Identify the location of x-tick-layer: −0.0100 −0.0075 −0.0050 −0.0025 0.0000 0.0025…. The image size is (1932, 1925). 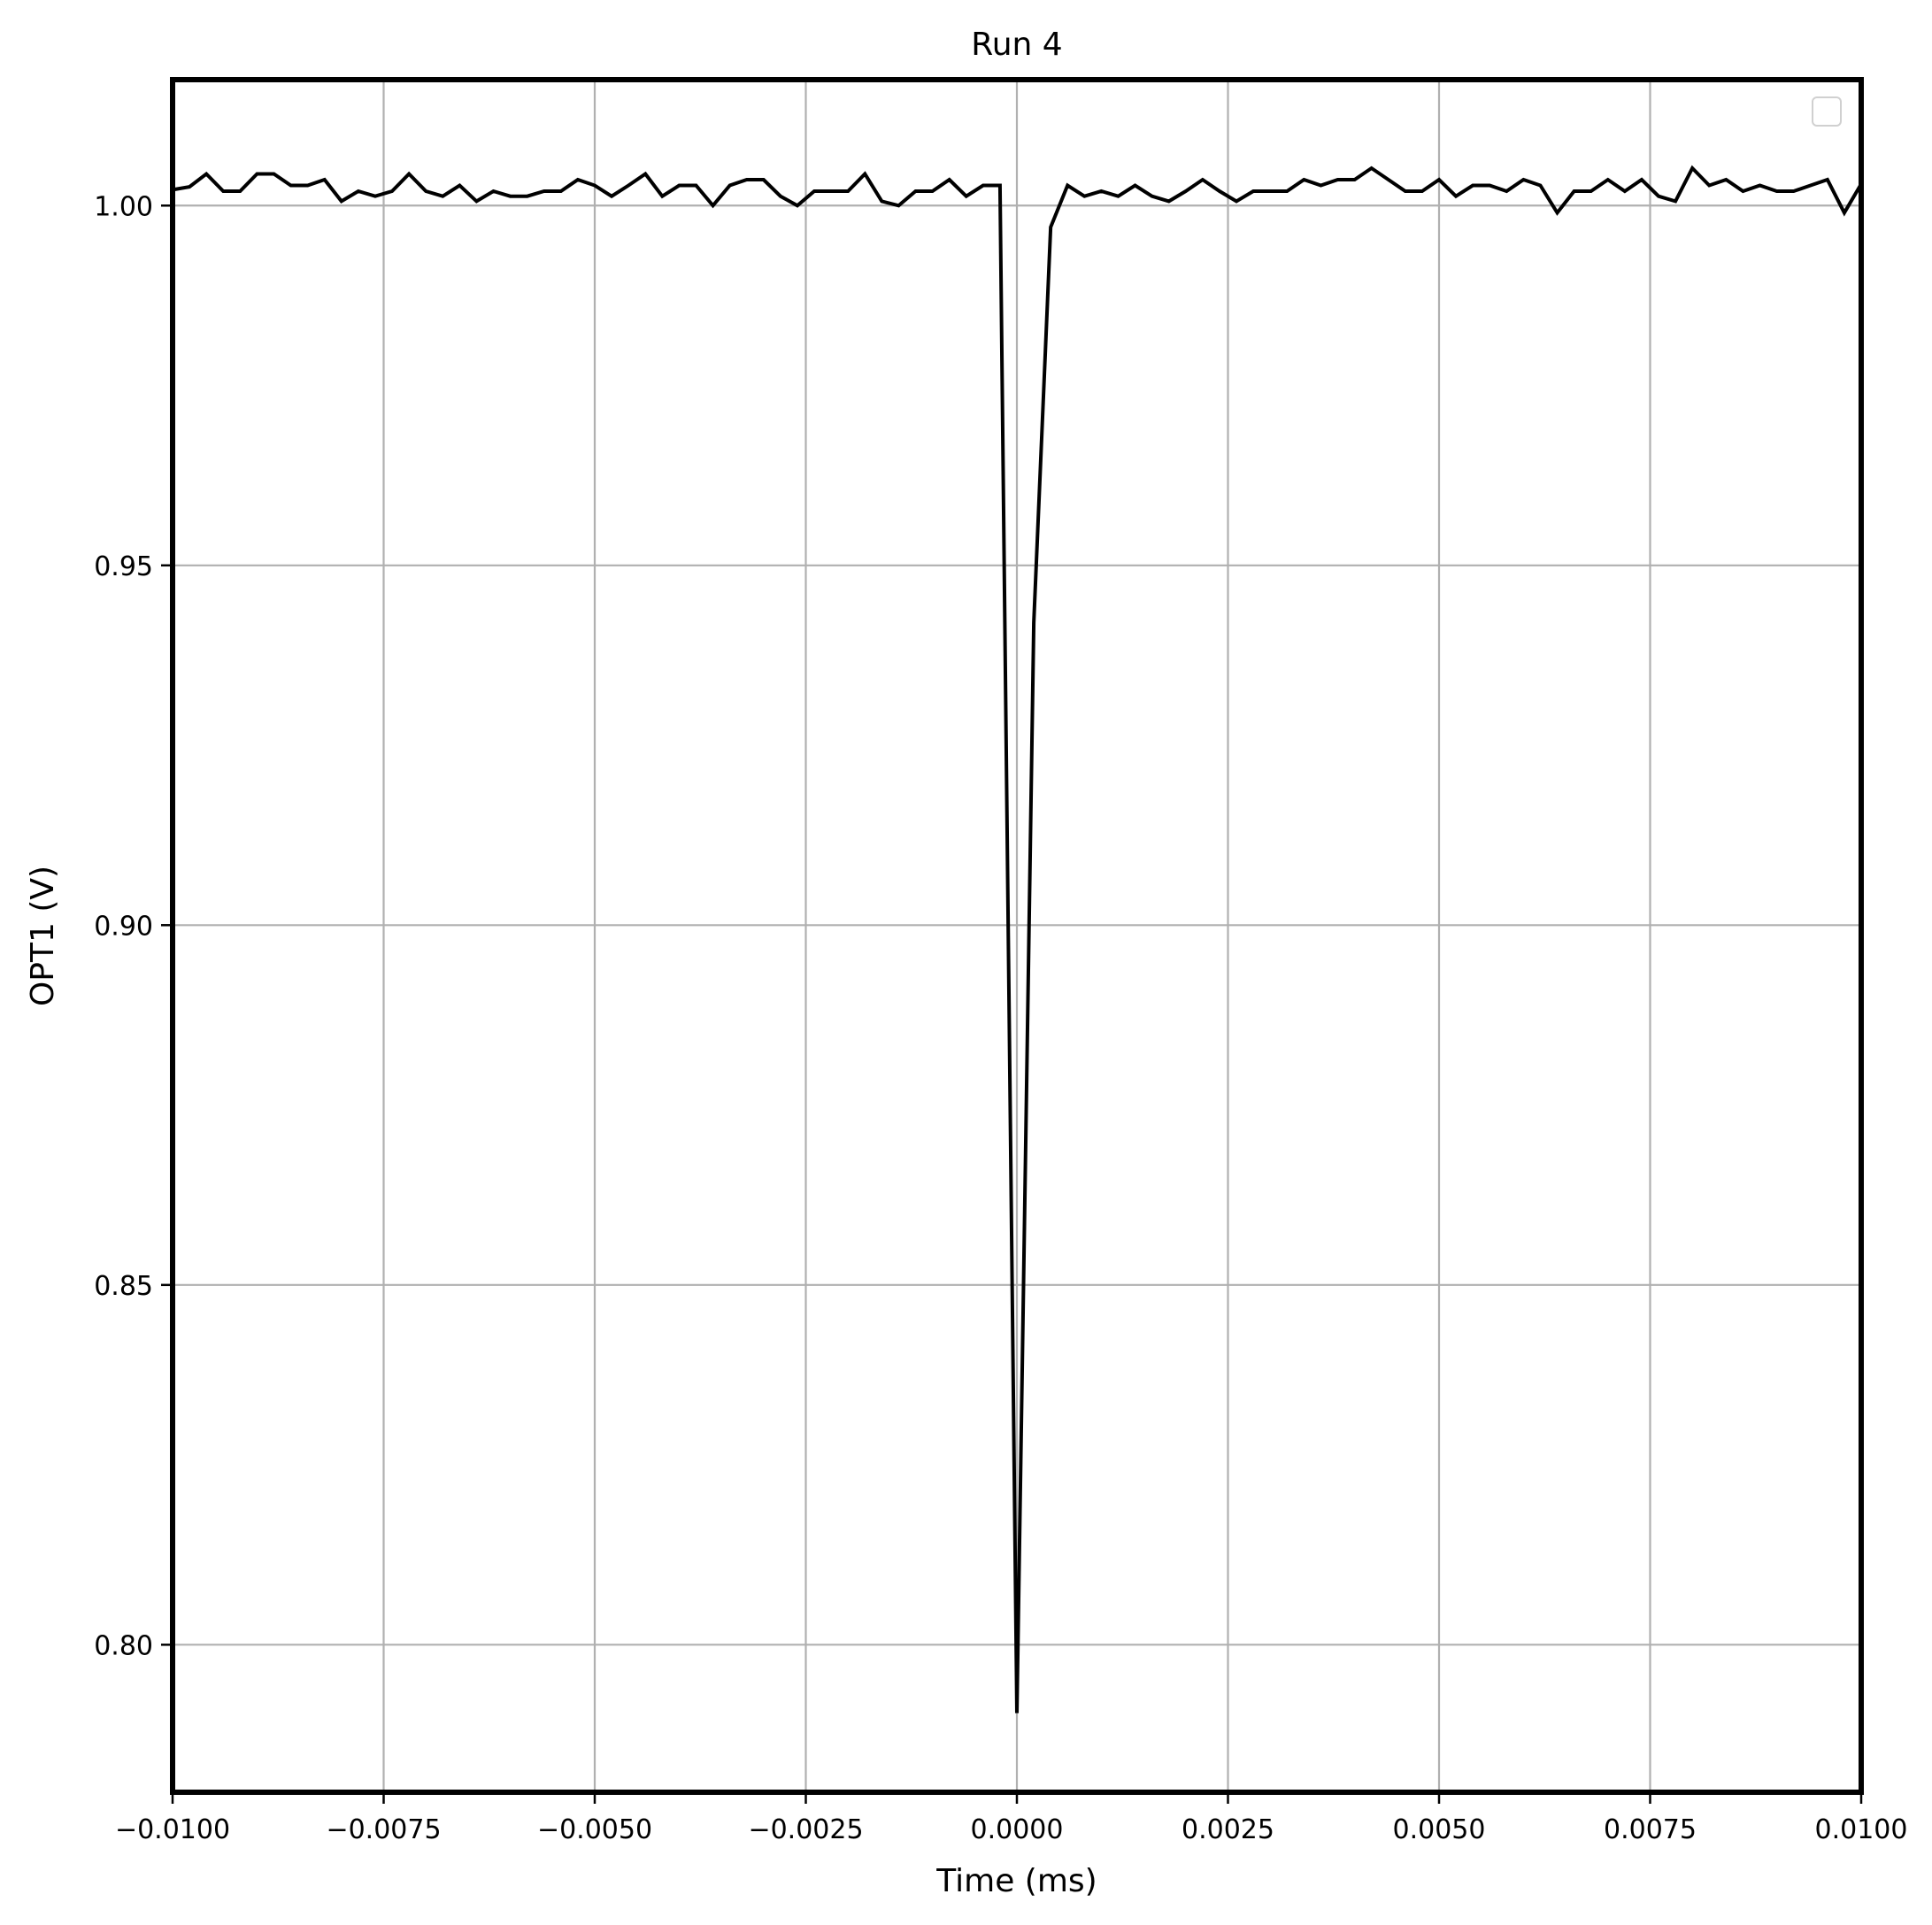
(1012, 1819).